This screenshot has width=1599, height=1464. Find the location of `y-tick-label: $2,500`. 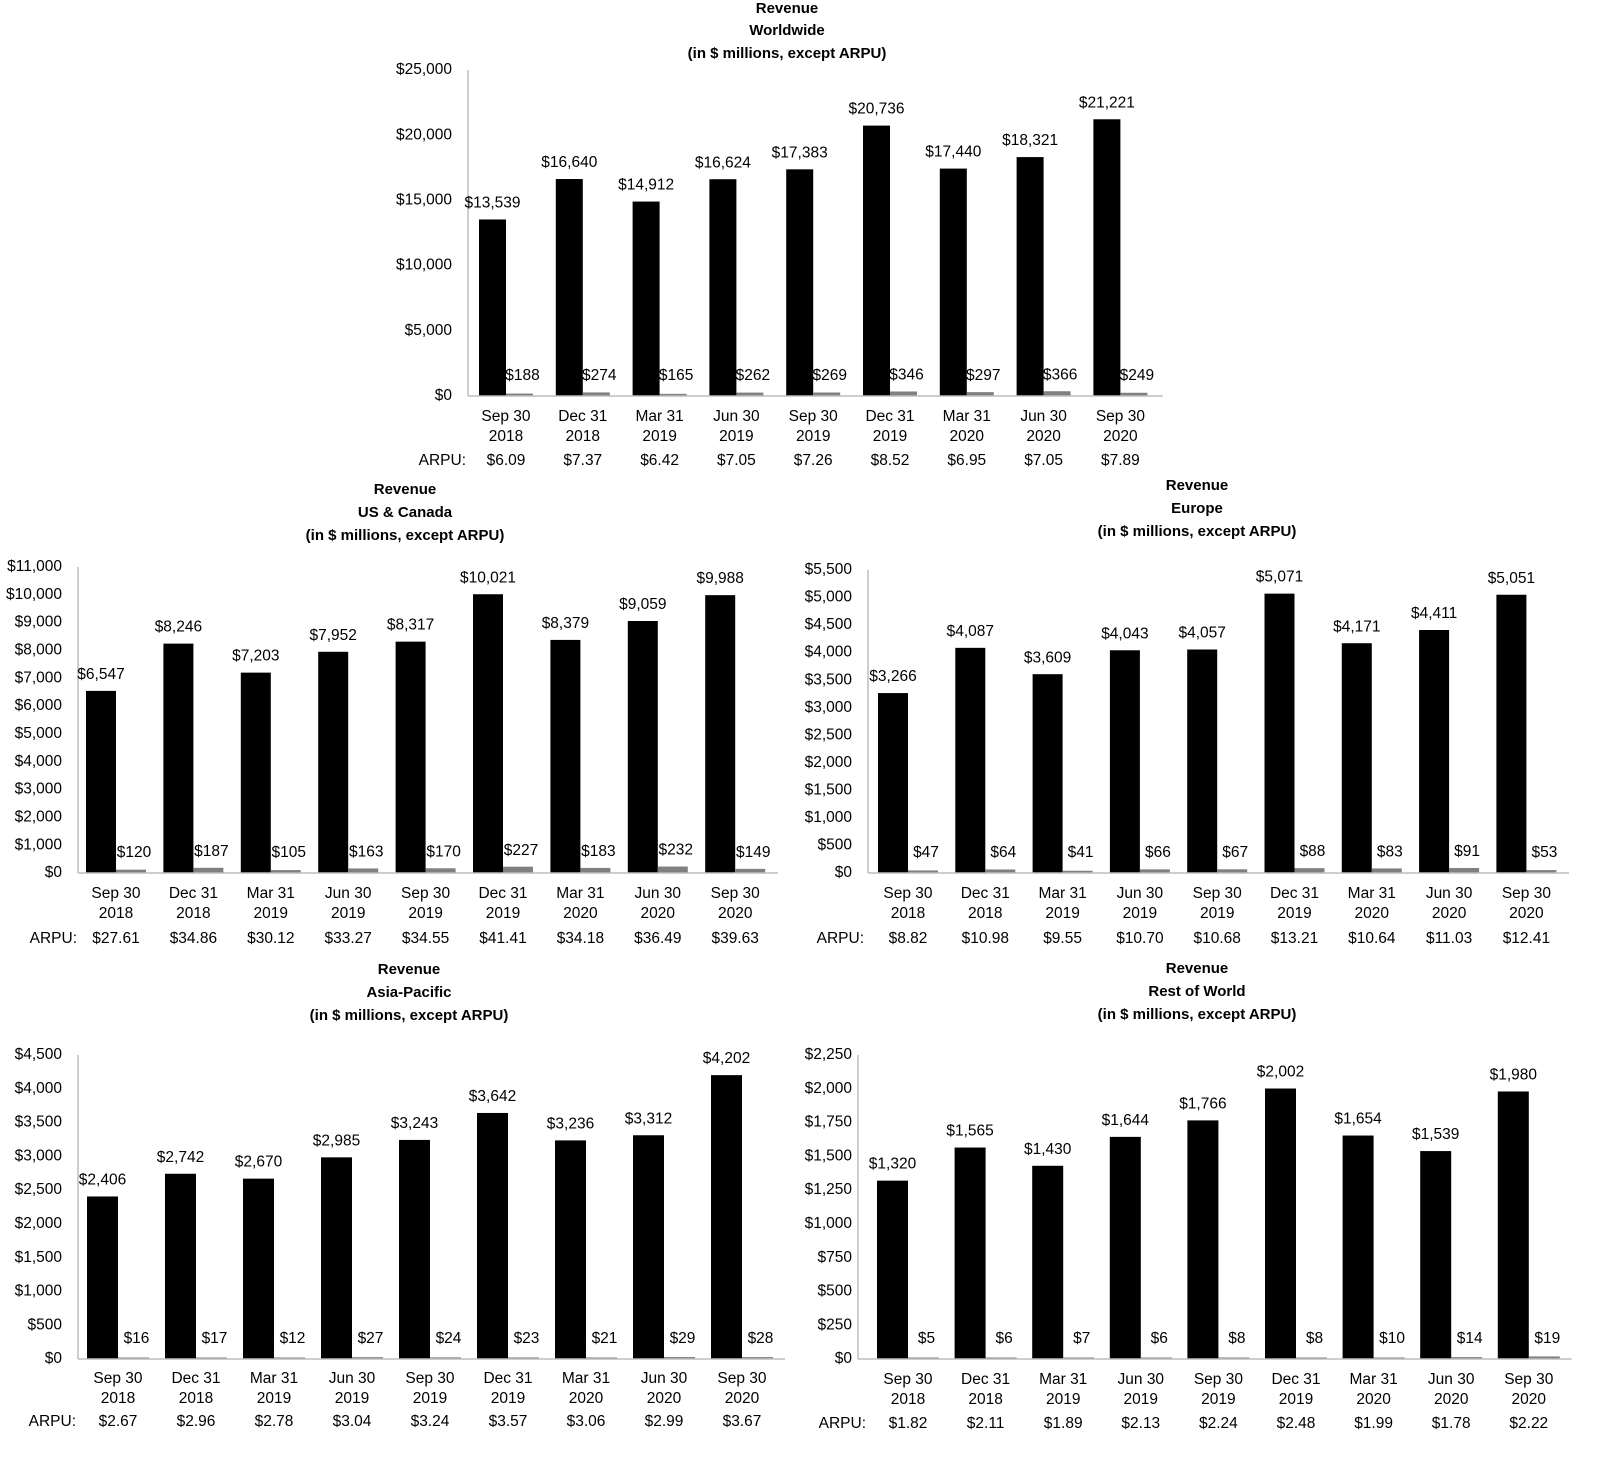

y-tick-label: $2,500 is located at coordinates (829, 734).